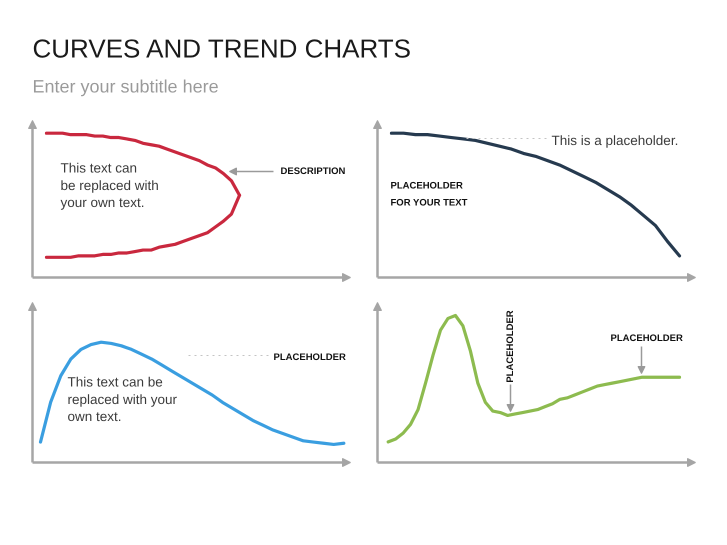  Describe the element at coordinates (222, 49) in the screenshot. I see `chart-title: CURVES AND TREND CHARTS` at that location.